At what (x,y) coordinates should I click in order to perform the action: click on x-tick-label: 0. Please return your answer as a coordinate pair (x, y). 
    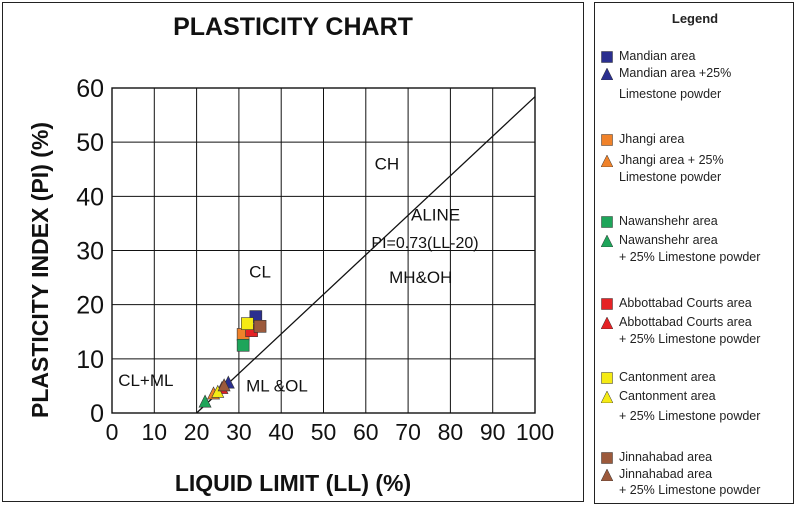
    Looking at the image, I should click on (112, 432).